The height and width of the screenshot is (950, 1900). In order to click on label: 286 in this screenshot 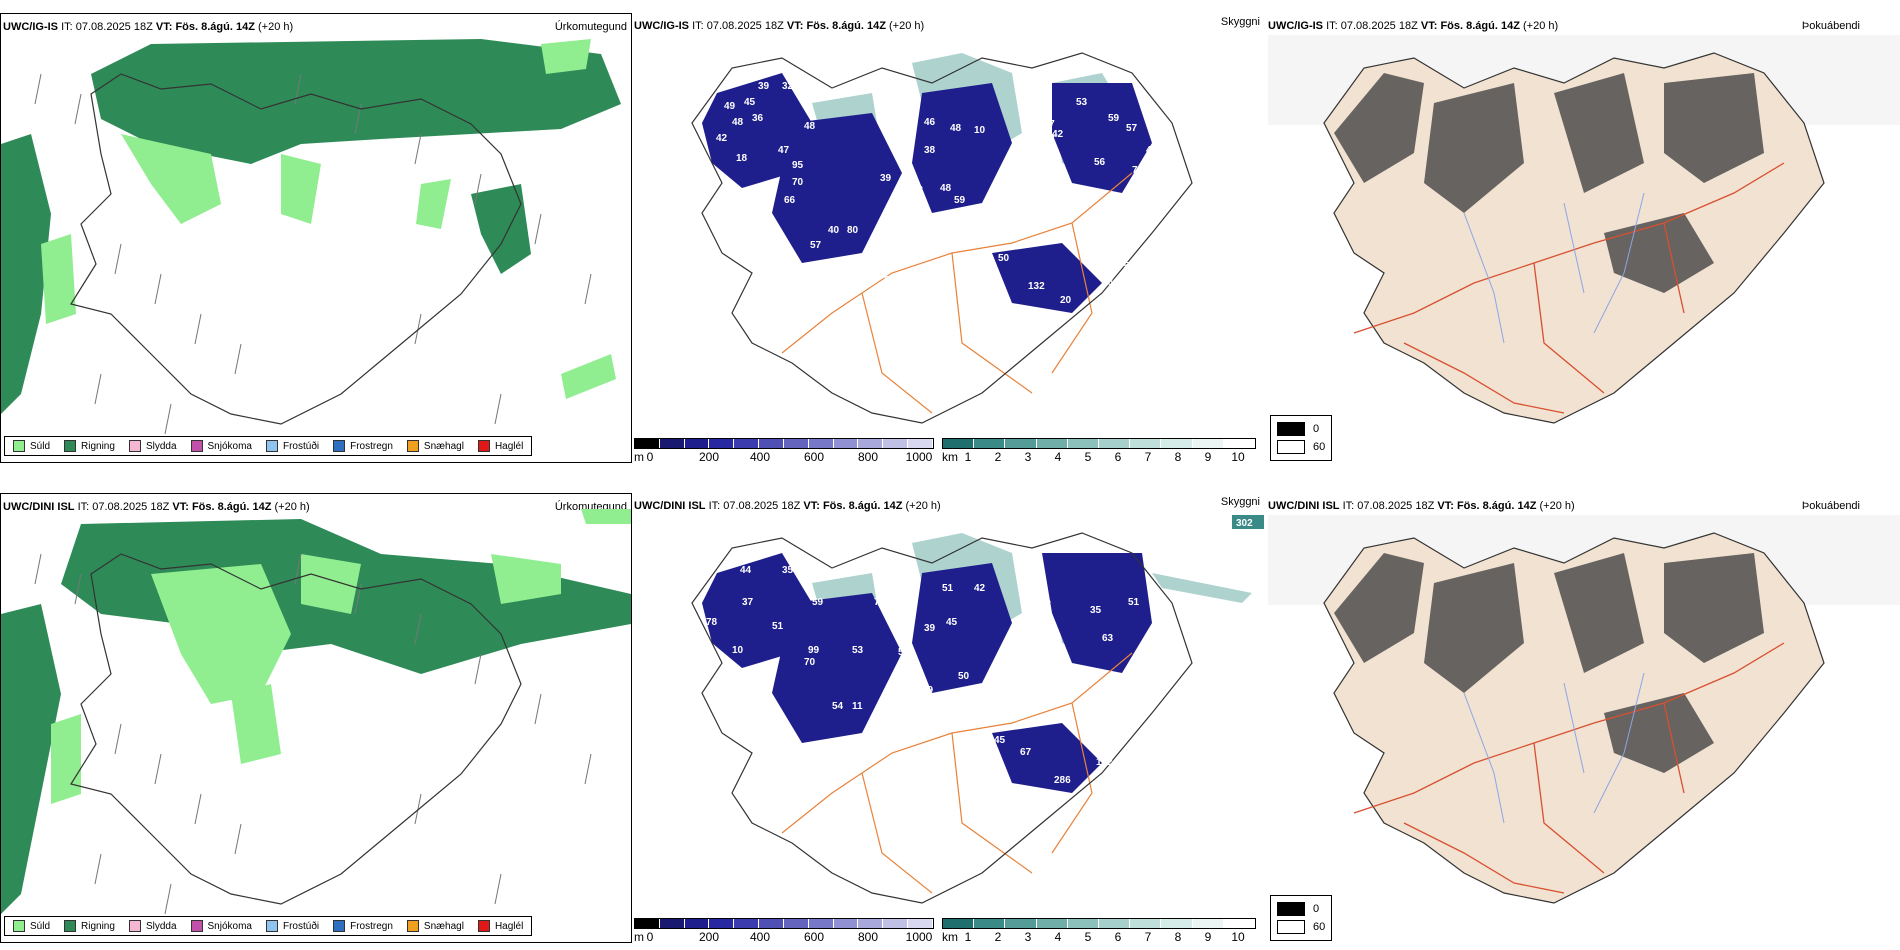, I will do `click(1062, 780)`.